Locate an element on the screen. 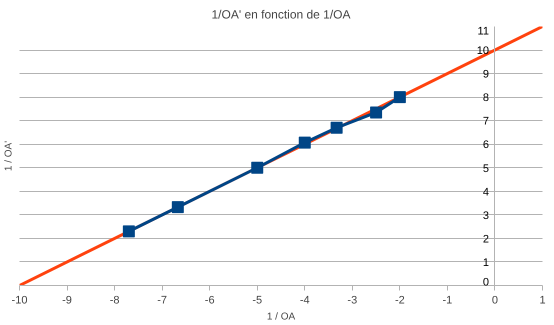 Image resolution: width=554 pixels, height=325 pixels. y-tick-label: 3 is located at coordinates (485, 216).